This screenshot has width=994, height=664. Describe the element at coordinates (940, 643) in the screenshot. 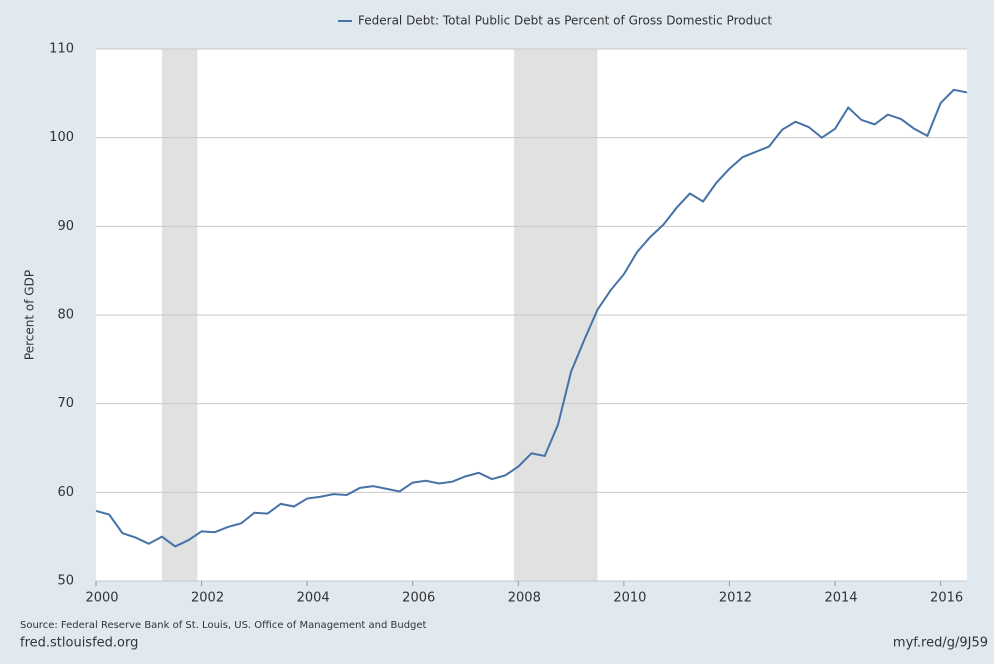

I see `link: myf.red/g/9J59` at that location.